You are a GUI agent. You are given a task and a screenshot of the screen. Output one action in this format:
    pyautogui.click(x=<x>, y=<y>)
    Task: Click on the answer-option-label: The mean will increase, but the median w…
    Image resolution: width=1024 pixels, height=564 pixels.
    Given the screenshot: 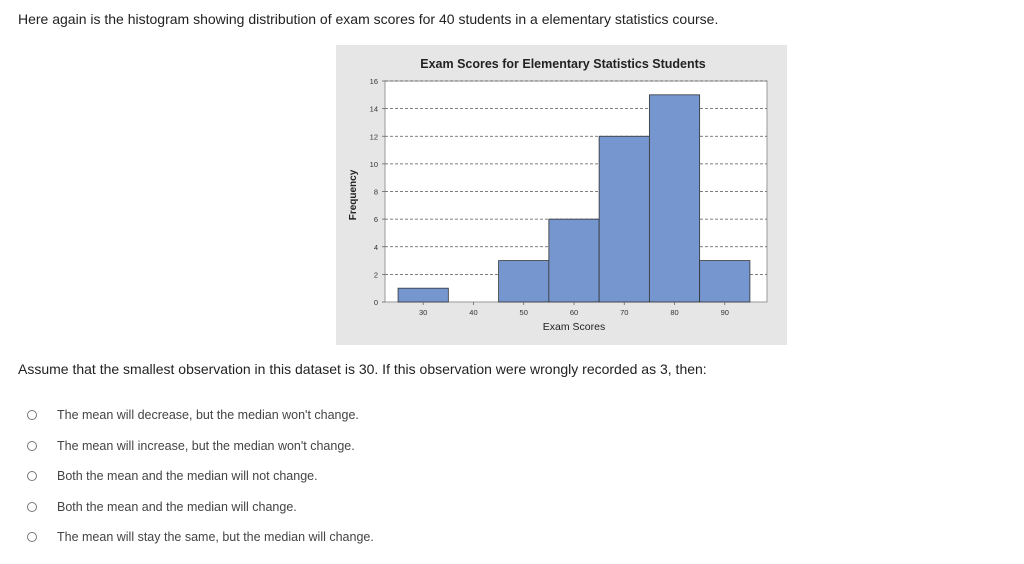 What is the action you would take?
    pyautogui.click(x=206, y=446)
    